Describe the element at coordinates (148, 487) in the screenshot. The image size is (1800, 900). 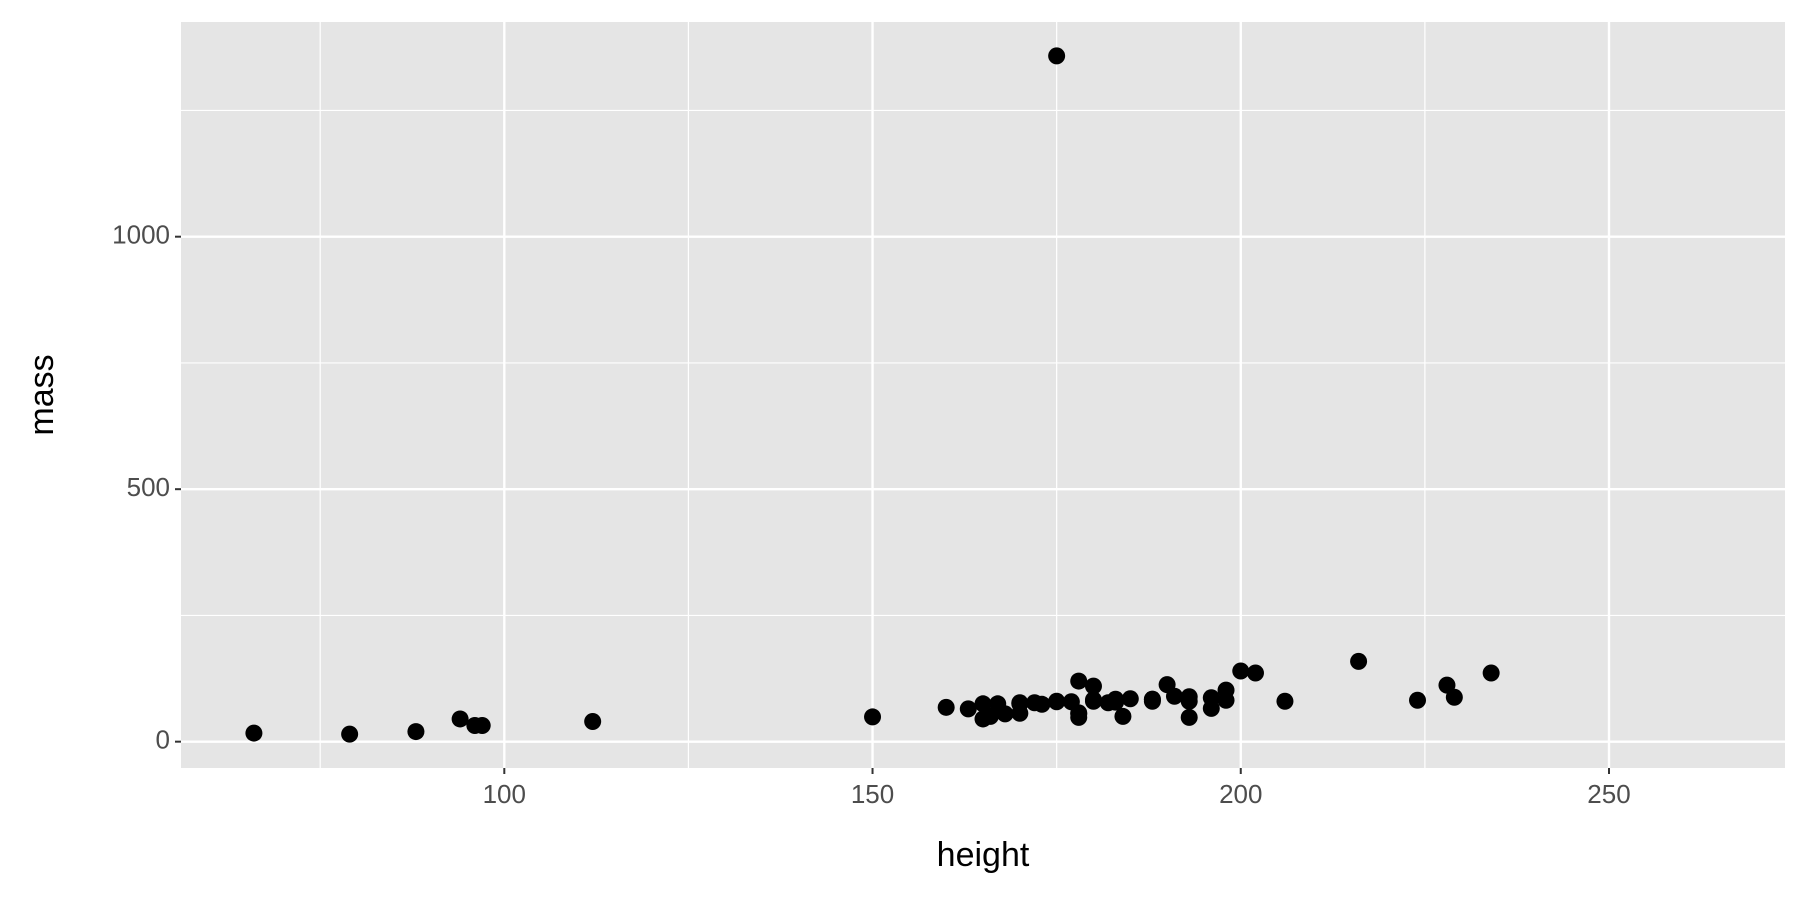
I see `y-tick-label: 500` at that location.